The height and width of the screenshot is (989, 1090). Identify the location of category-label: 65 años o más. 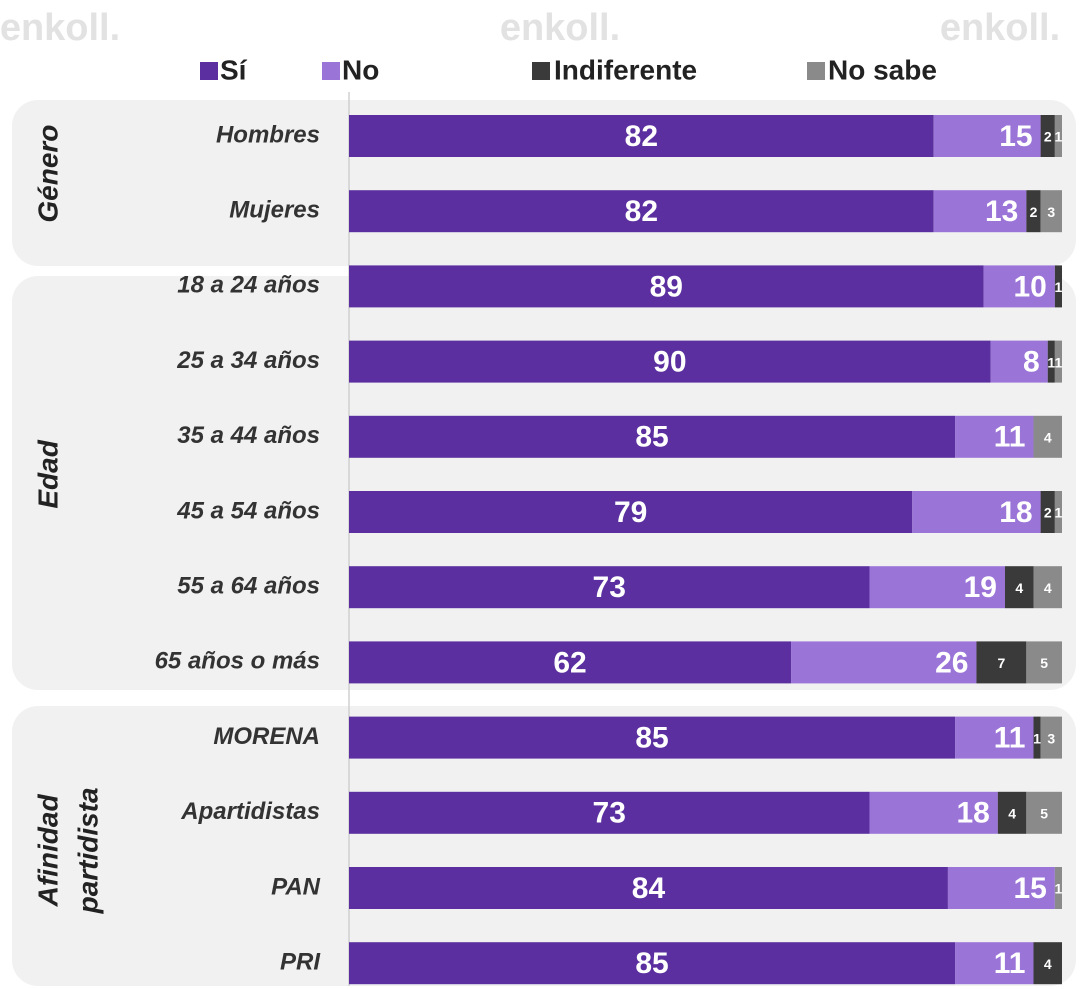
(237, 661).